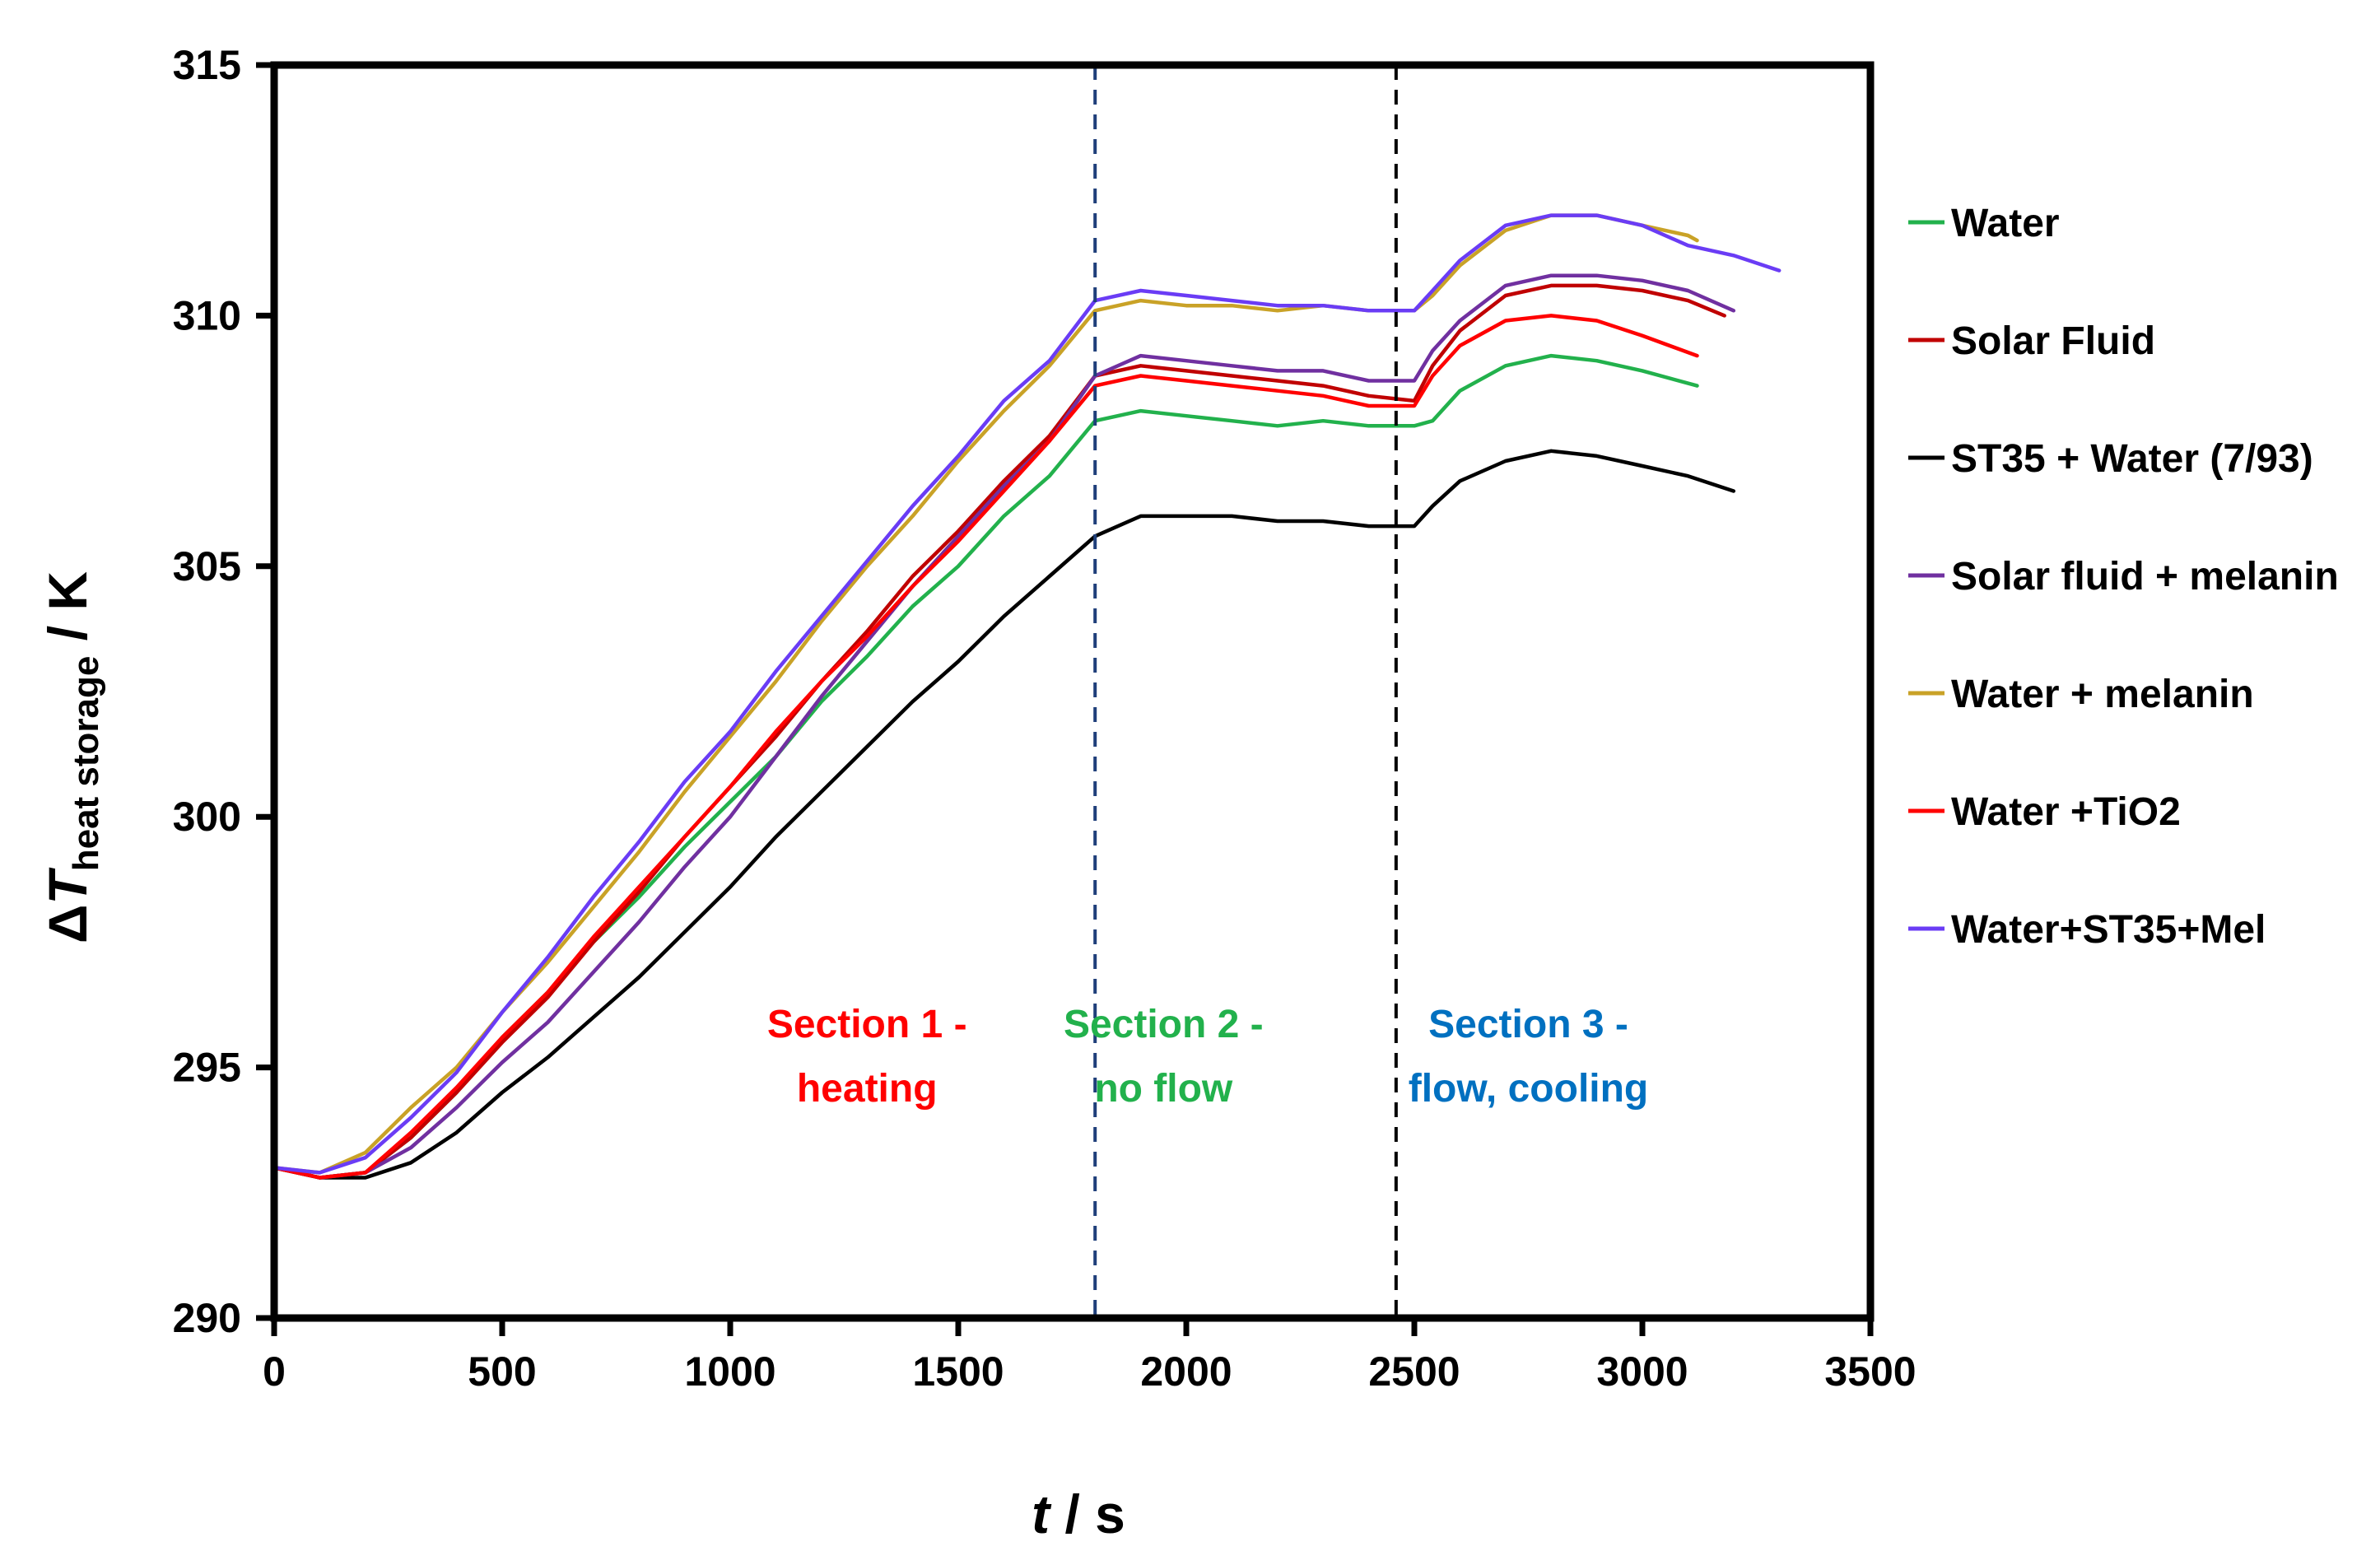 The width and height of the screenshot is (2380, 1551). Describe the element at coordinates (1087, 1513) in the screenshot. I see `x-axis-title-unit: / s` at that location.